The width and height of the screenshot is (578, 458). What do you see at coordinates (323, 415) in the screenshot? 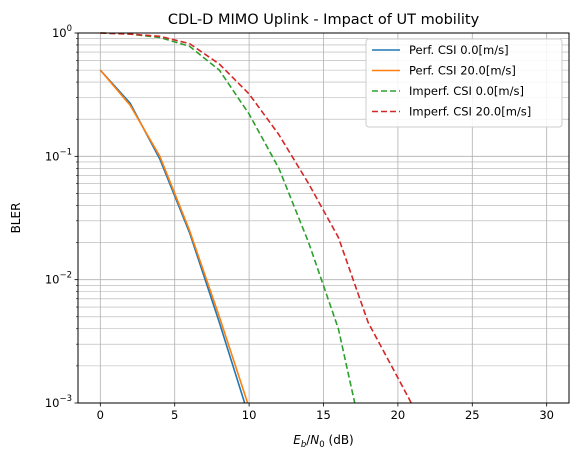
I see `x-tick-label: 15` at bounding box center [323, 415].